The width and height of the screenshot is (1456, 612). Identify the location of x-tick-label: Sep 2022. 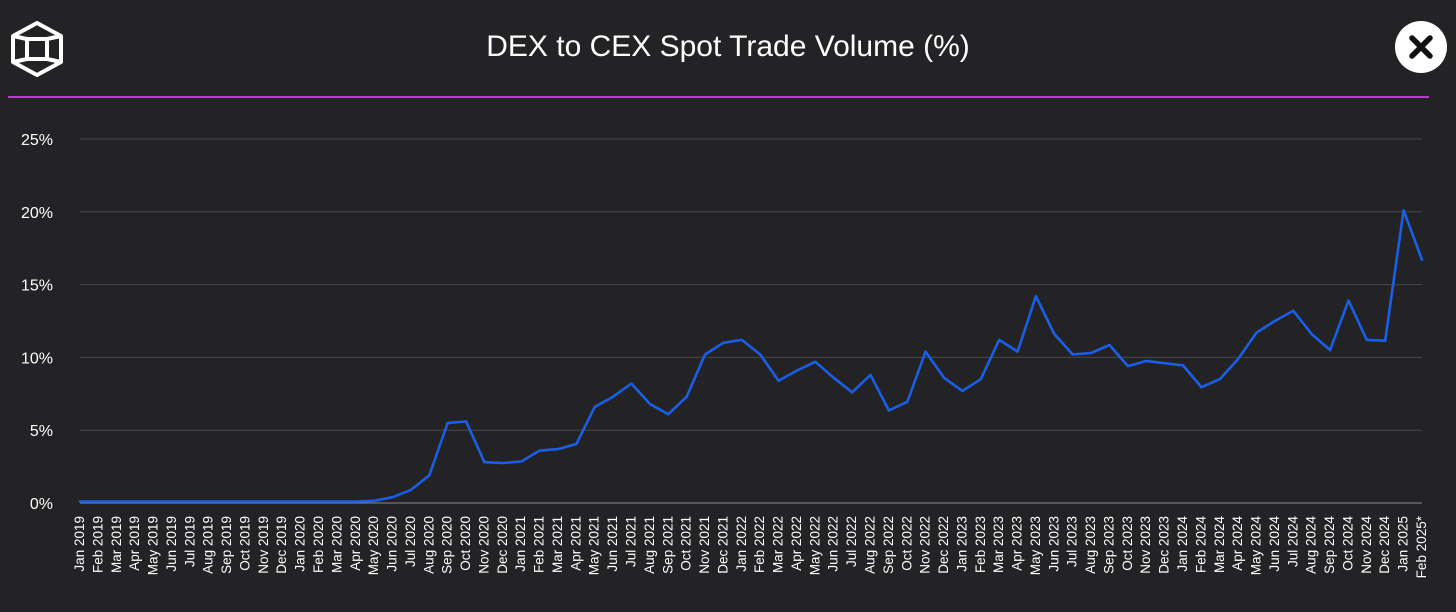
(888, 545).